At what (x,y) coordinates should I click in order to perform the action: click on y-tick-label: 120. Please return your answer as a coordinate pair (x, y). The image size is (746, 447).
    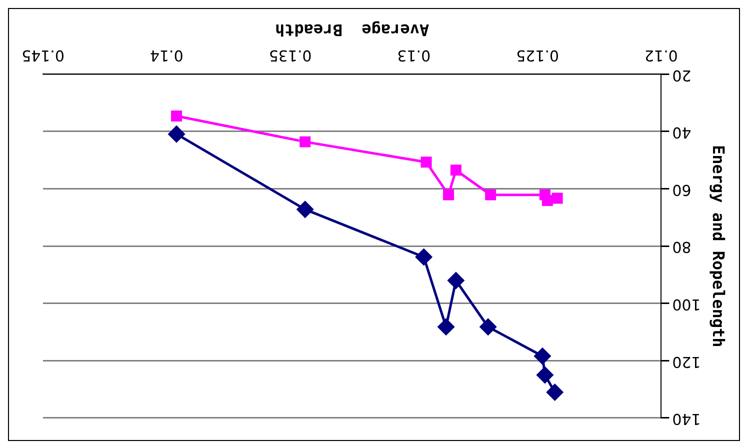
    Looking at the image, I should click on (686, 361).